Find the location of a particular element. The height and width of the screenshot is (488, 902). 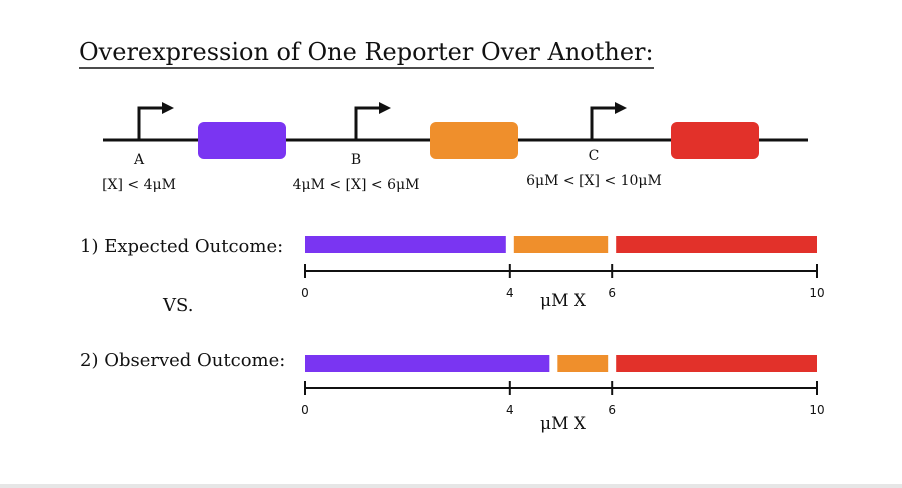

bottom-divider is located at coordinates (451, 486).